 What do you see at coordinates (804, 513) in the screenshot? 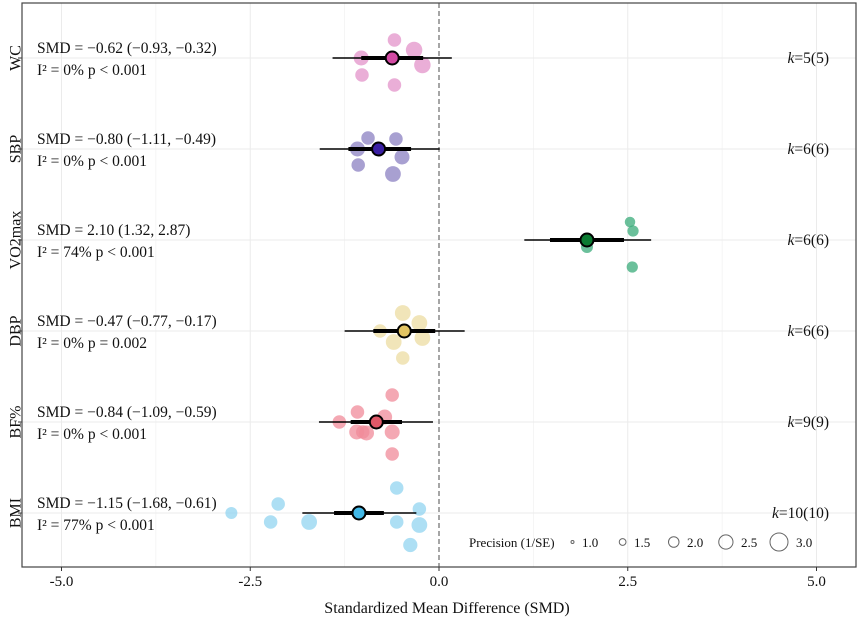
I see `k-count: =10(10)` at bounding box center [804, 513].